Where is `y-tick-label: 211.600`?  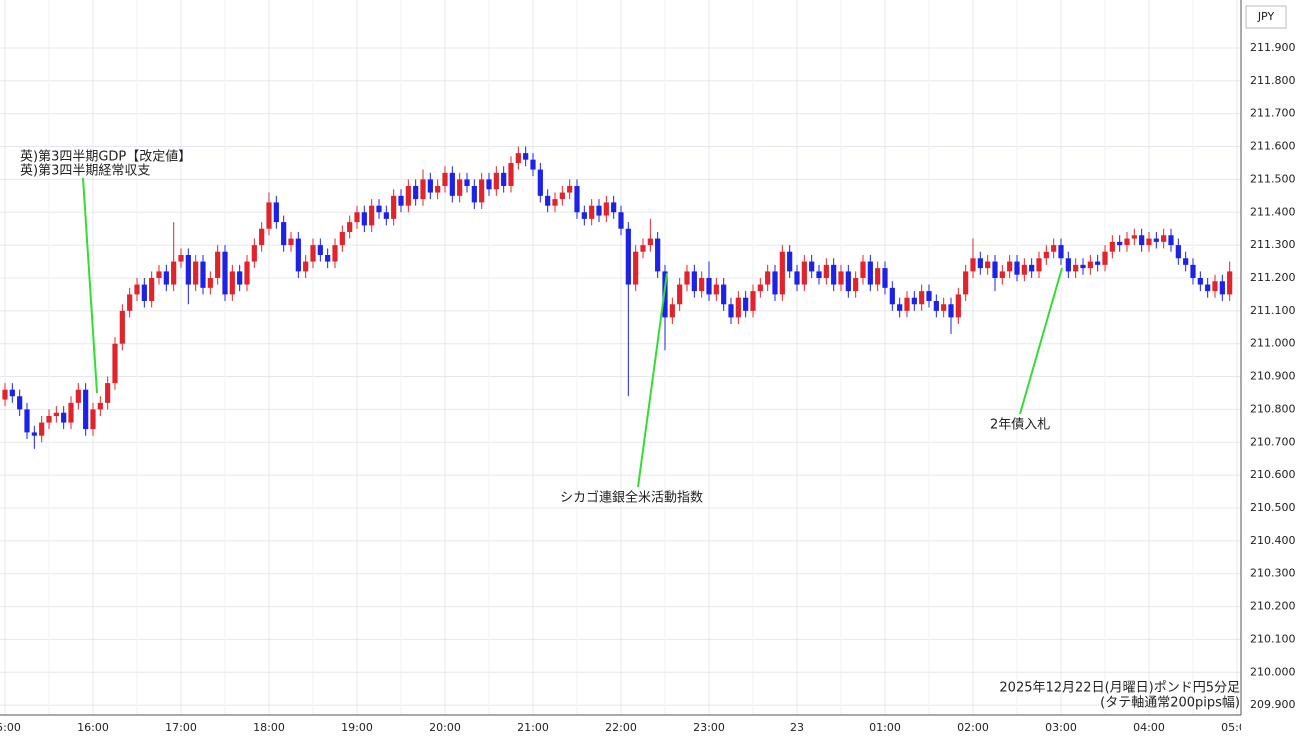
y-tick-label: 211.600 is located at coordinates (1273, 146).